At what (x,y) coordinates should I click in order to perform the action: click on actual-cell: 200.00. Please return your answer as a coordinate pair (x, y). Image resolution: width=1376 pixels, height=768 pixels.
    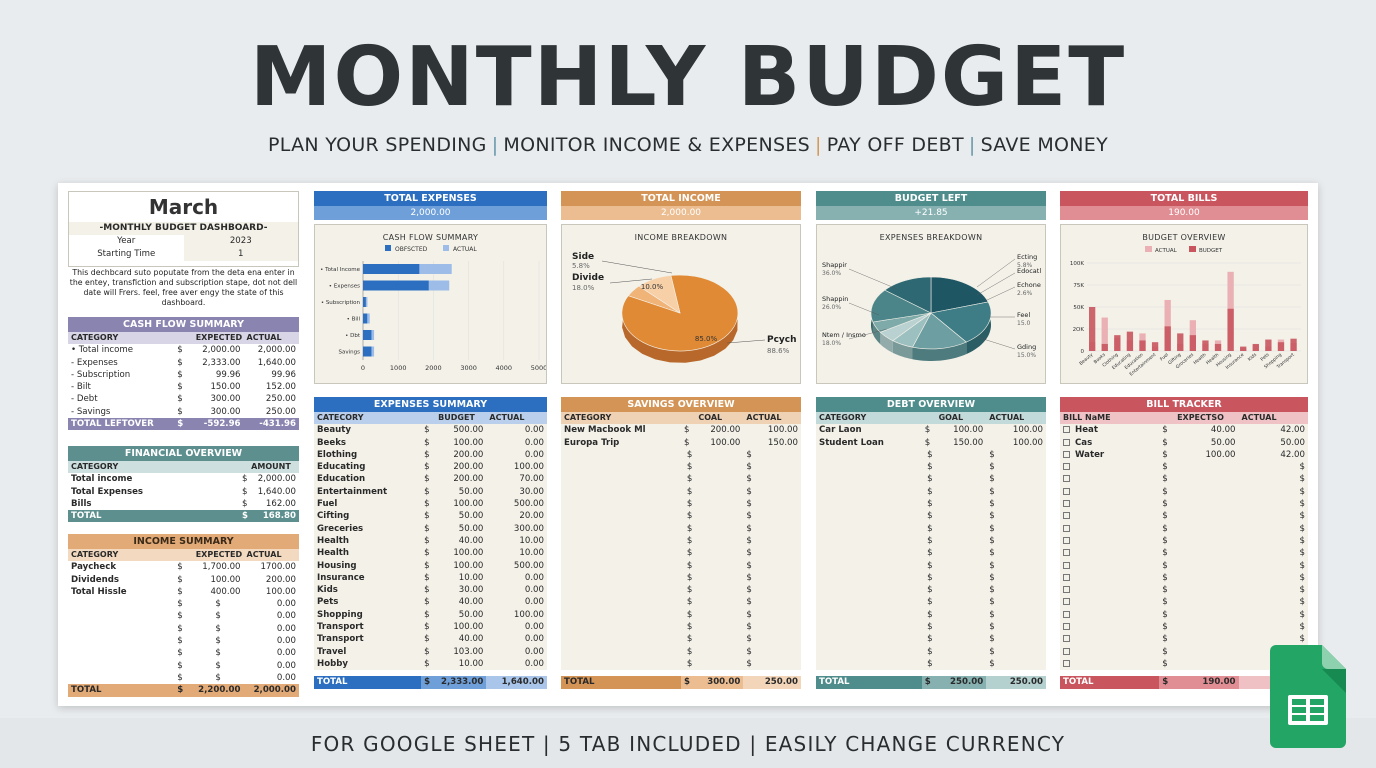
    Looking at the image, I should click on (280, 579).